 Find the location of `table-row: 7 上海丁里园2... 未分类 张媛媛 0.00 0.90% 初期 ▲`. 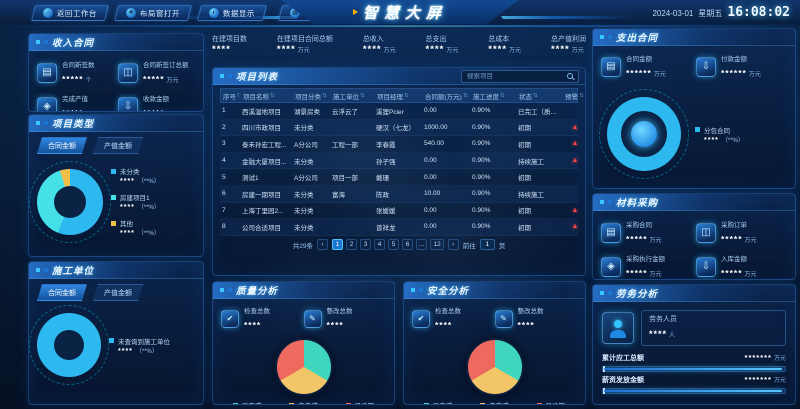

table-row: 7 上海丁里园2... 未分类 张媛媛 0.00 0.90% 初期 ▲ is located at coordinates (399, 211).